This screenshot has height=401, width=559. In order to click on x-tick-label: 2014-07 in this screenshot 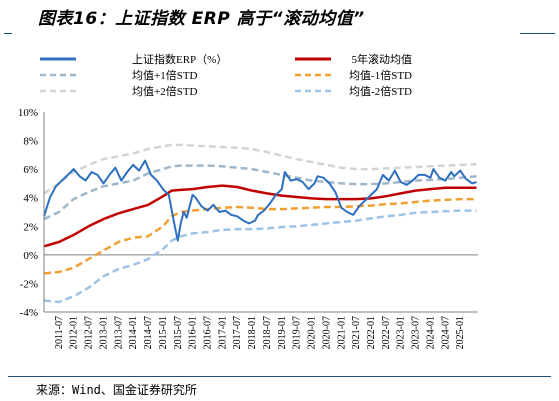, I will do `click(148, 332)`.